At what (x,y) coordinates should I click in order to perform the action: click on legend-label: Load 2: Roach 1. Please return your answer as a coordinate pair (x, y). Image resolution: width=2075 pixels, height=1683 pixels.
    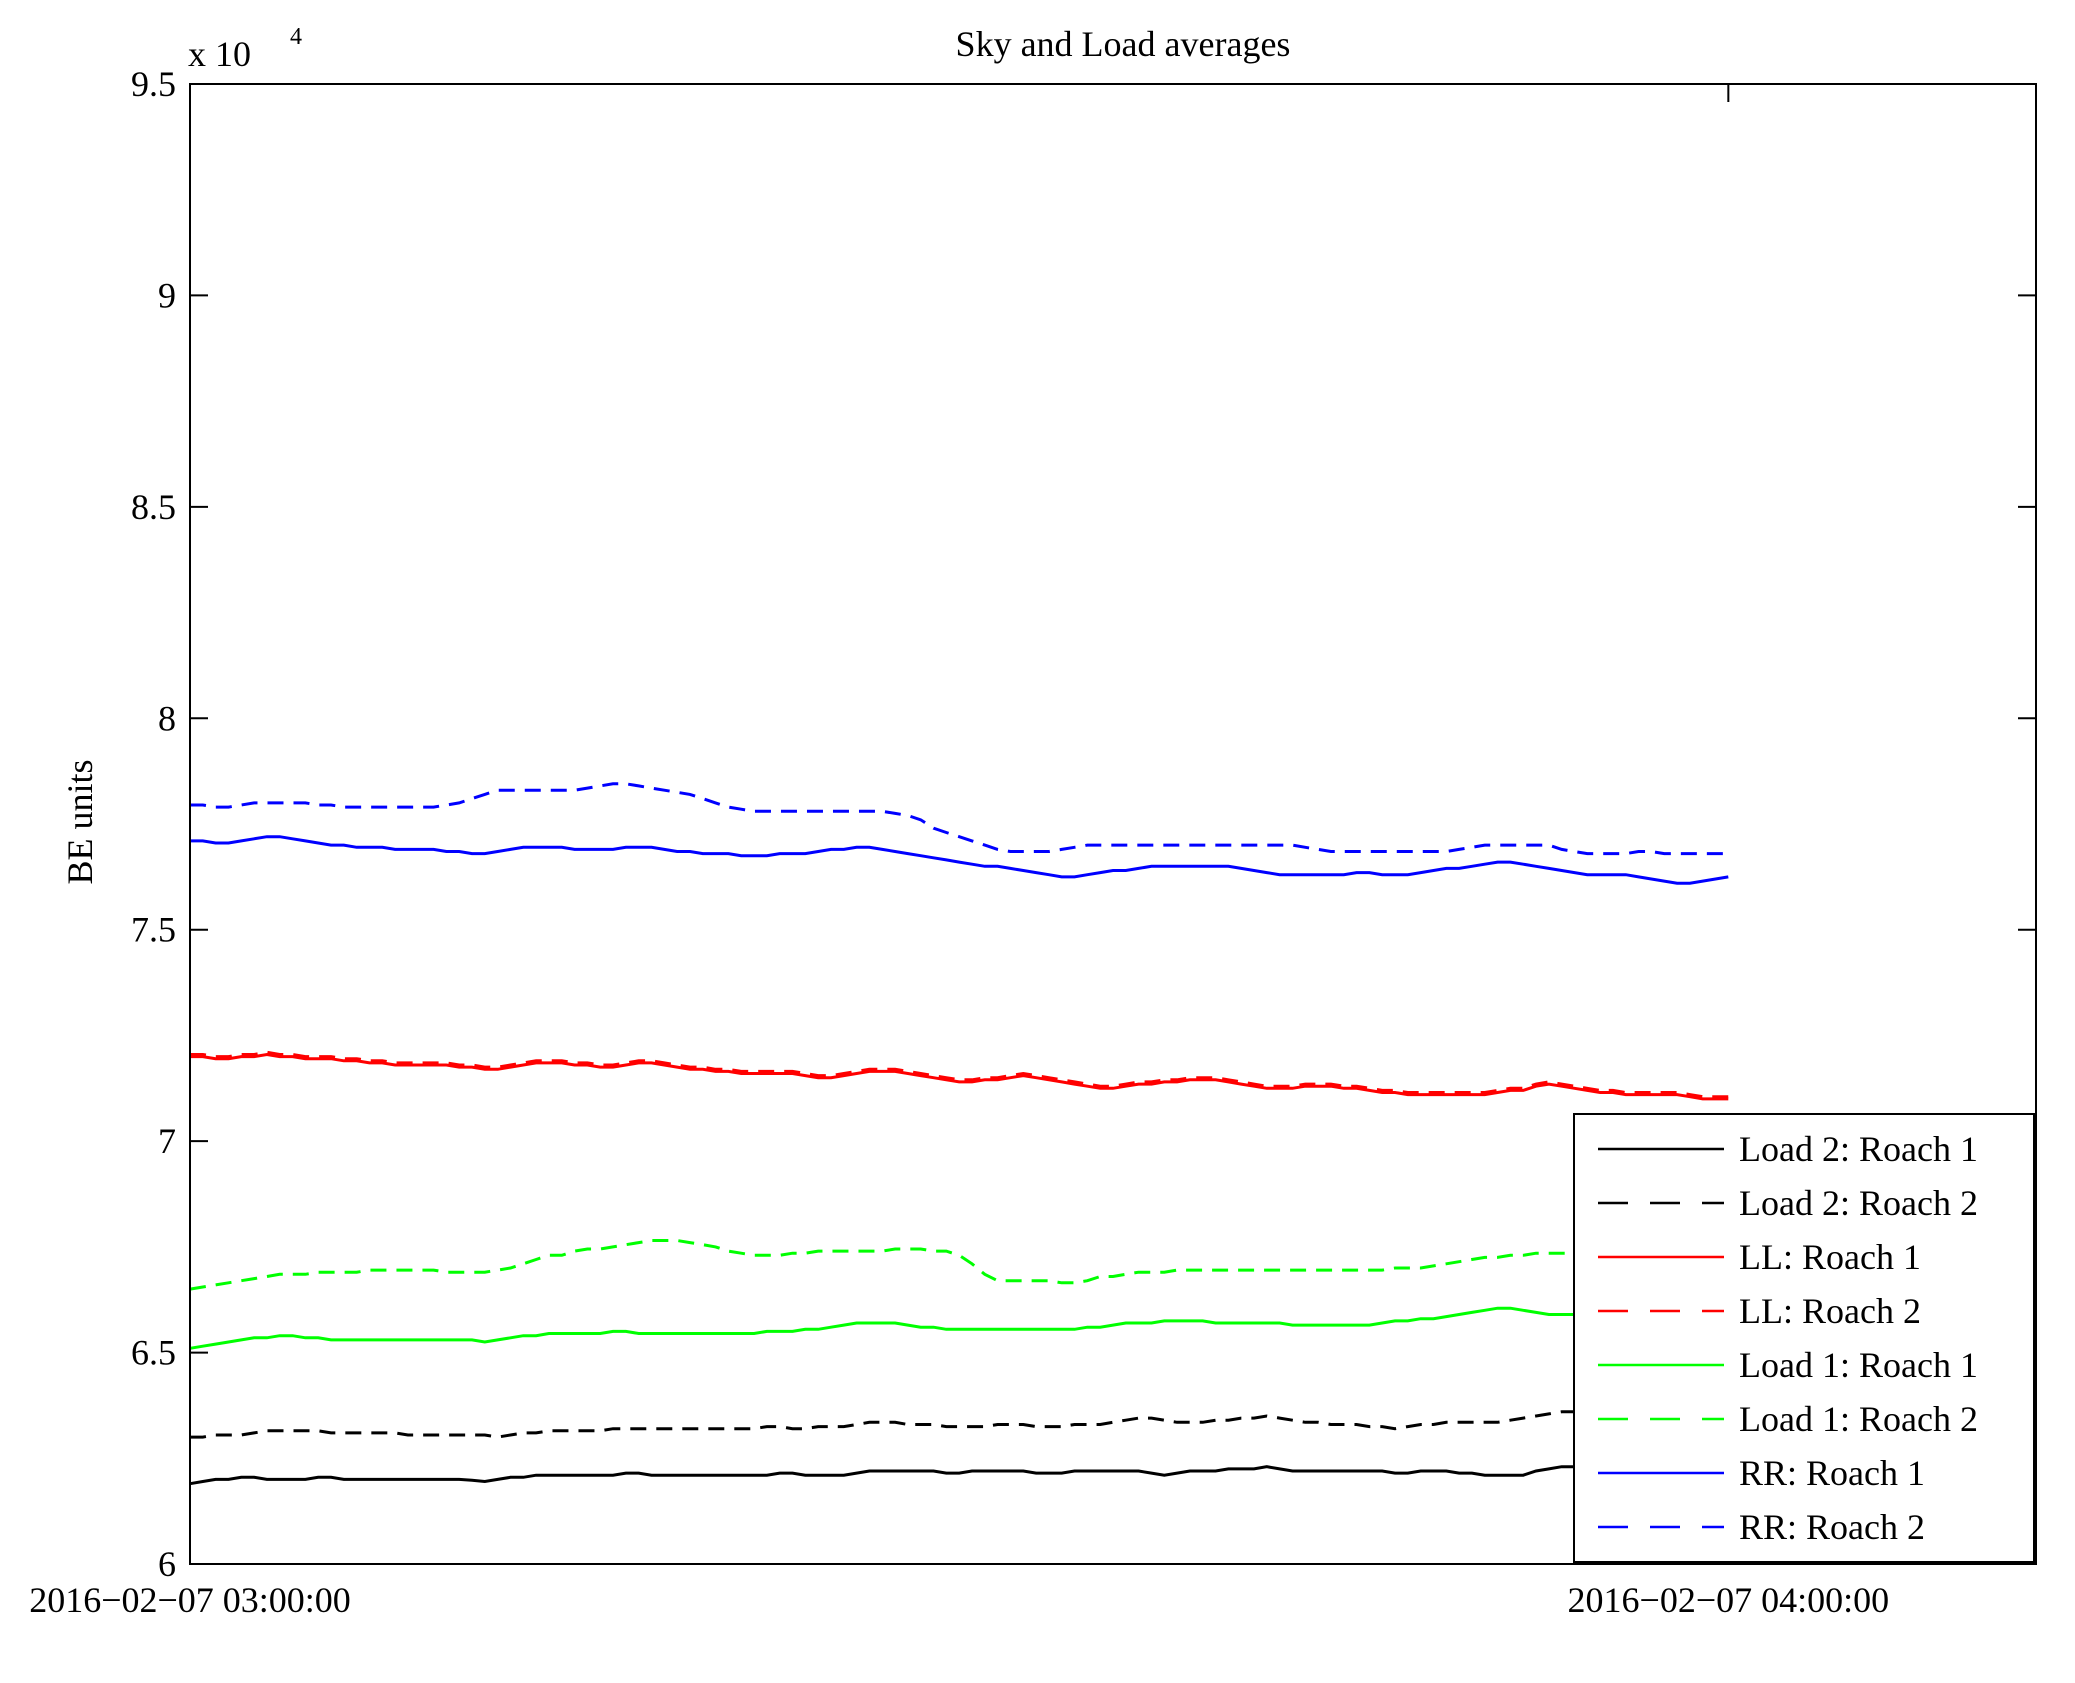
    Looking at the image, I should click on (1858, 1149).